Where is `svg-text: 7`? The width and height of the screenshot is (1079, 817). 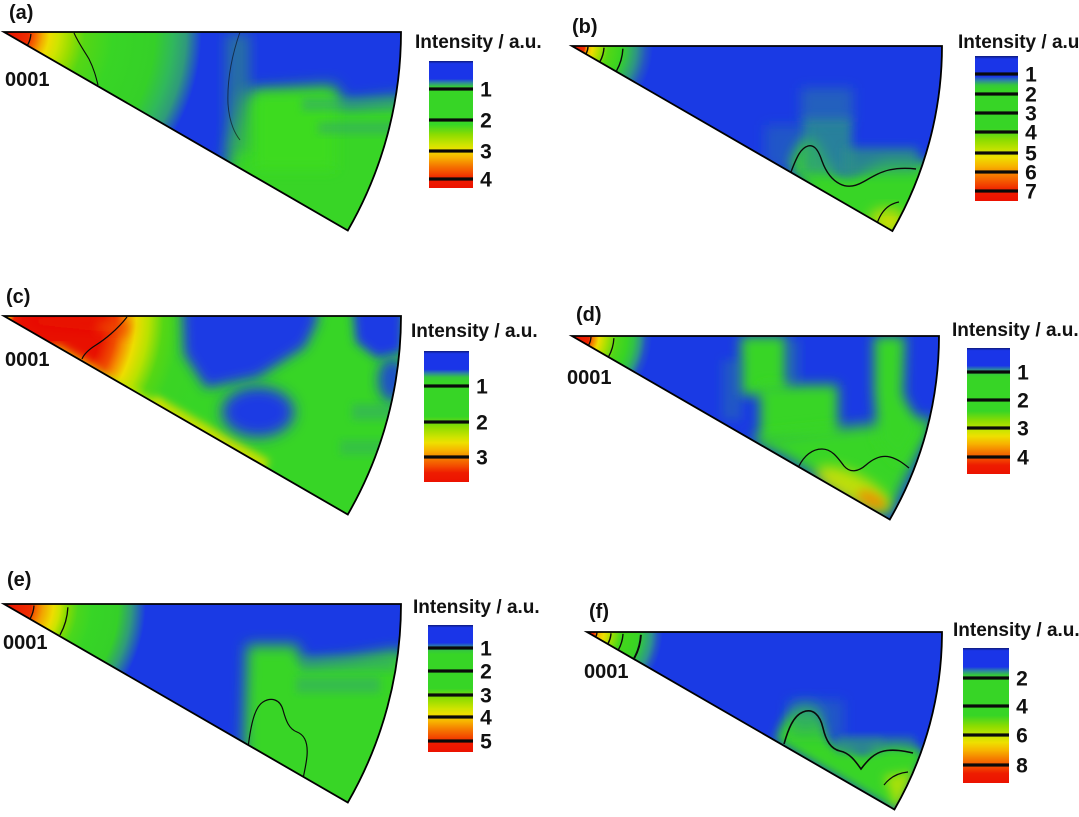
svg-text: 7 is located at coordinates (1031, 192).